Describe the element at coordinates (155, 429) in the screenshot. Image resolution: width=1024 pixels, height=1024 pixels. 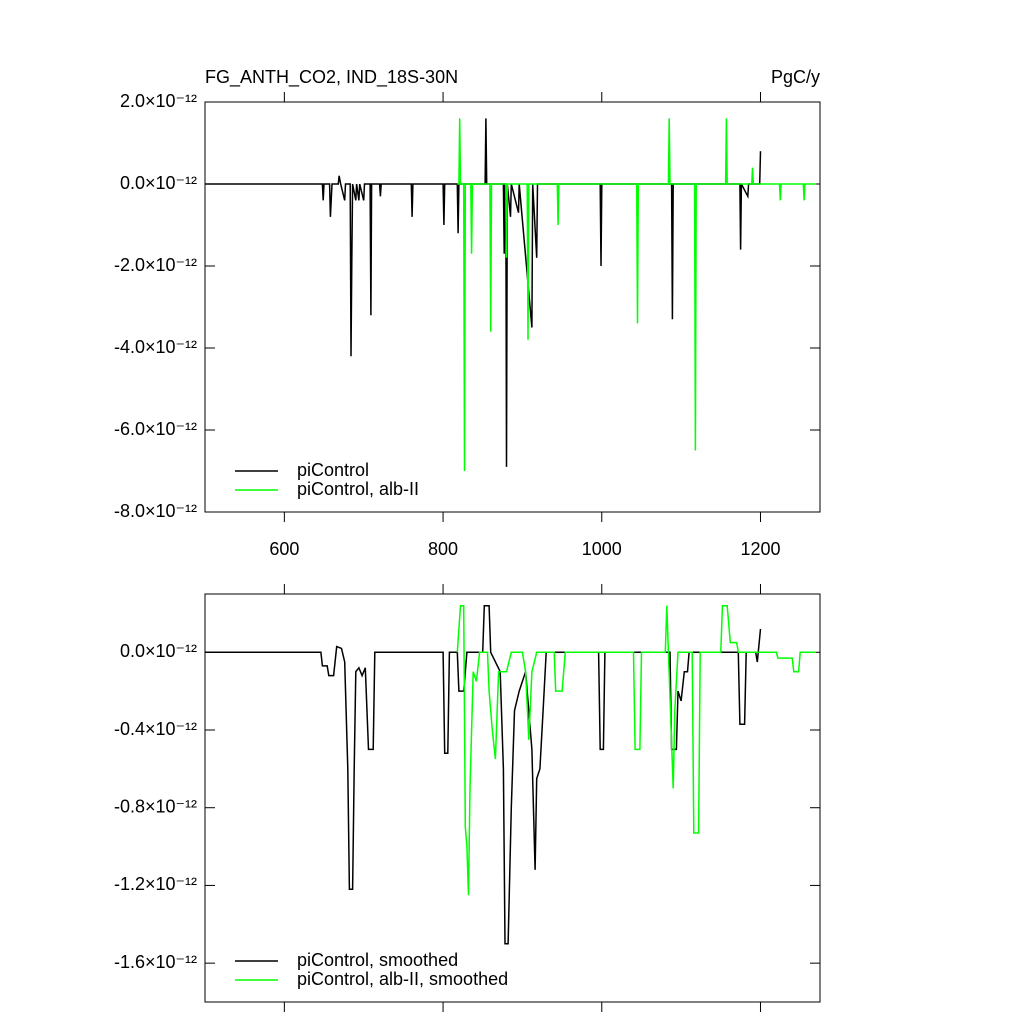
I see `y-tick-label: -6.0×10⁻¹²` at that location.